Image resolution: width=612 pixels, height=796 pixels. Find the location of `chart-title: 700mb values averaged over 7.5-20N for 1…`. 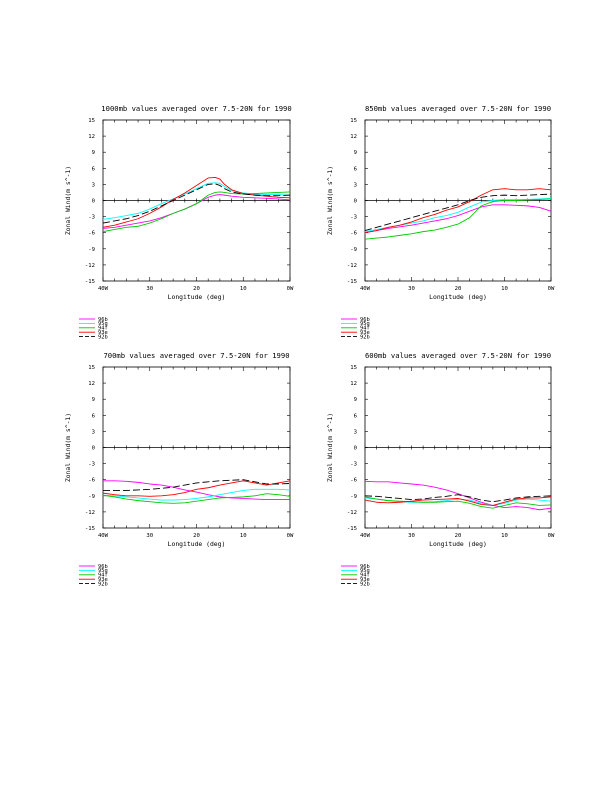

chart-title: 700mb values averaged over 7.5-20N for 1… is located at coordinates (196, 355).